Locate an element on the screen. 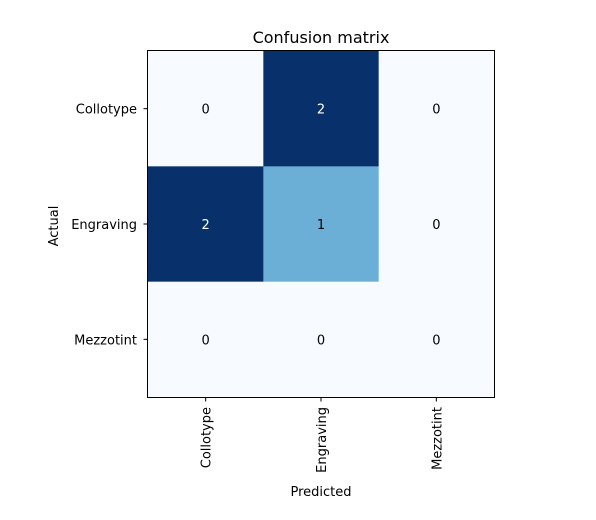 Image resolution: width=596 pixels, height=520 pixels. x-axis-label: Predicted is located at coordinates (320, 492).